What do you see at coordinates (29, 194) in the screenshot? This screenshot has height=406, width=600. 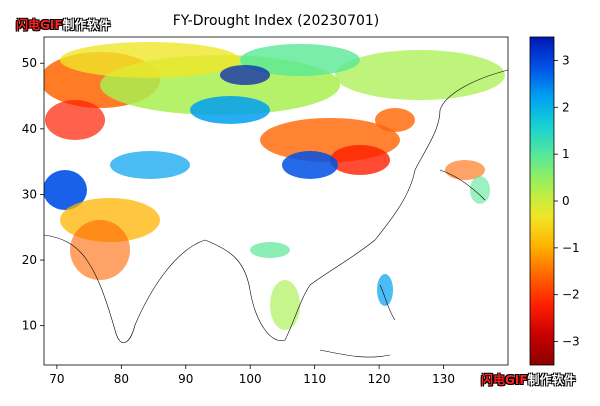 I see `lat-tick-label: 30` at bounding box center [29, 194].